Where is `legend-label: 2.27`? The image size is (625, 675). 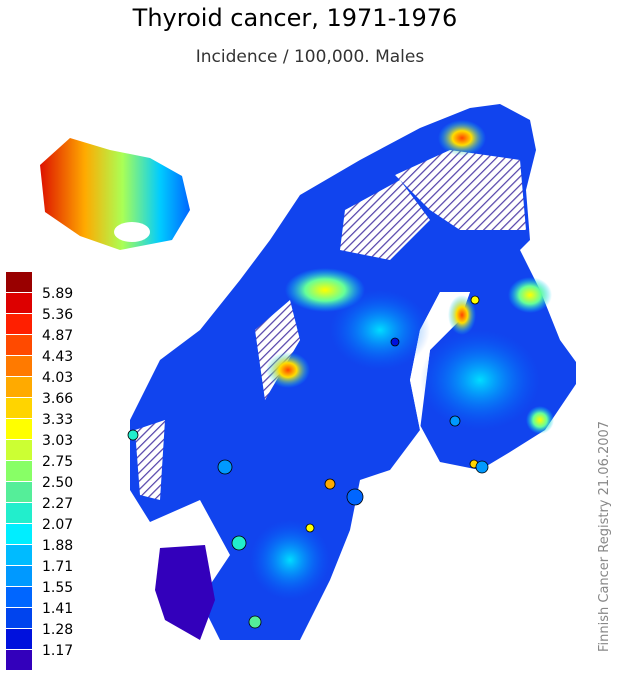 legend-label: 2.27 is located at coordinates (57, 504).